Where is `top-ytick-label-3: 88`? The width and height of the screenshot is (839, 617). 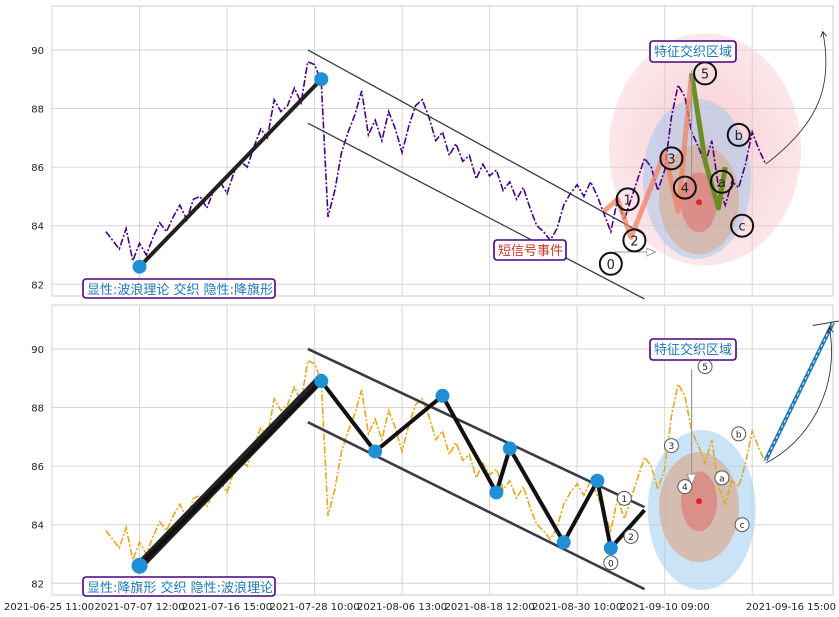 top-ytick-label-3: 88 is located at coordinates (37, 110).